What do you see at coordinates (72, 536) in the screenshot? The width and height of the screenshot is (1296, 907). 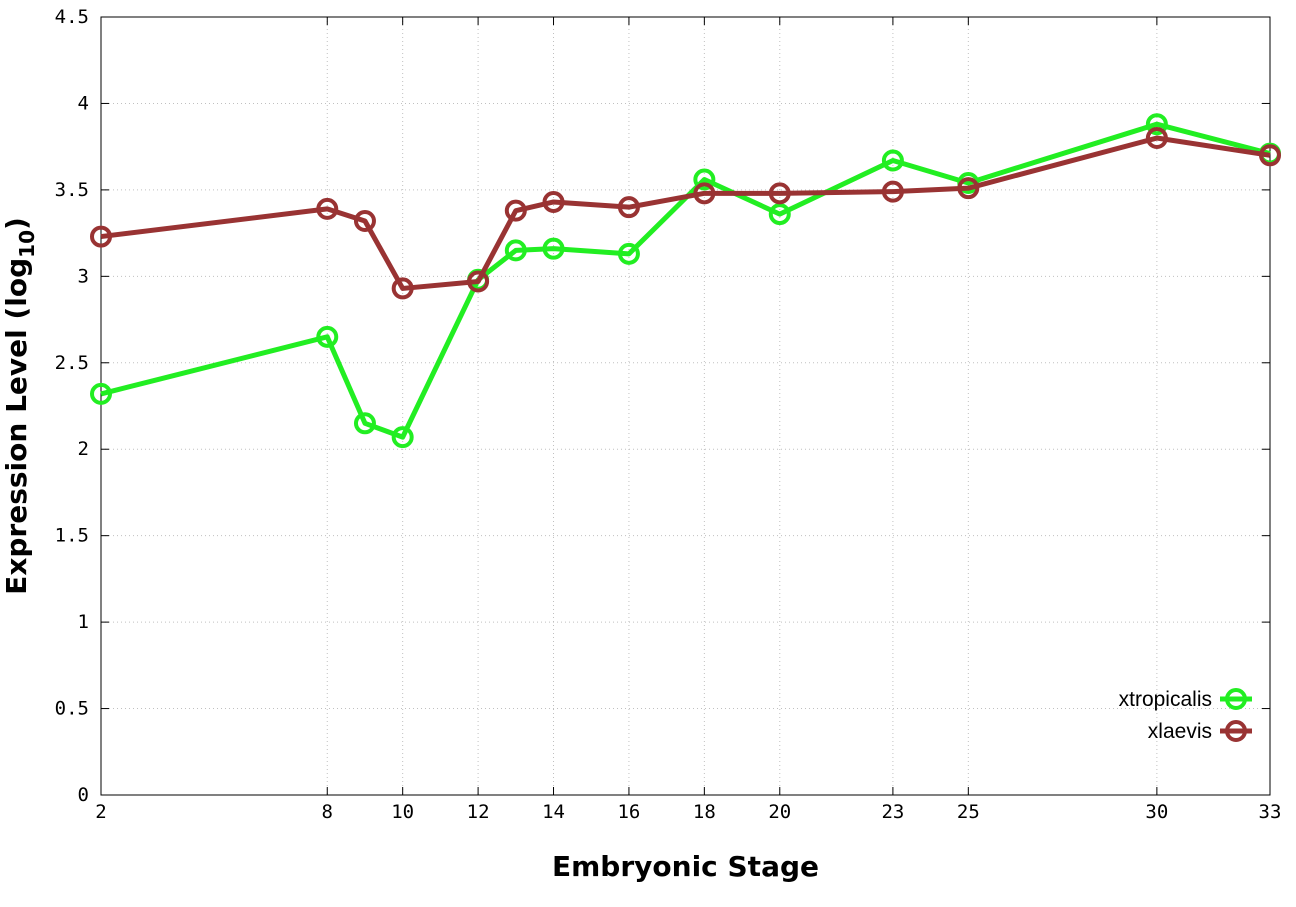 I see `y-tick-label: 1.5` at bounding box center [72, 536].